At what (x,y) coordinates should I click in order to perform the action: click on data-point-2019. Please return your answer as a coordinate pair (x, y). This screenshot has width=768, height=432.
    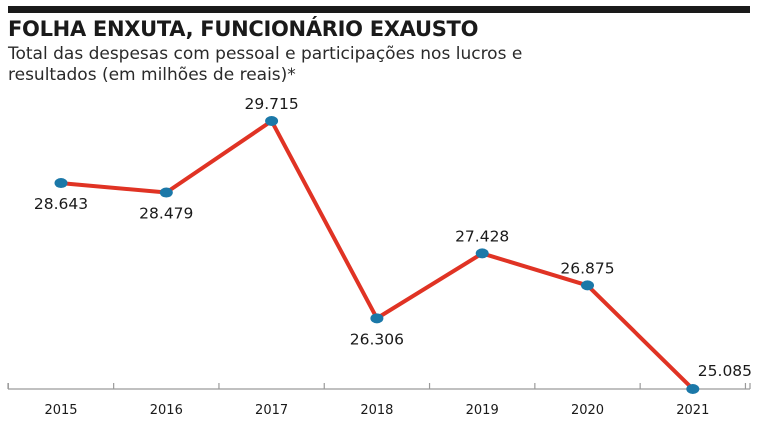
    Looking at the image, I should click on (482, 253).